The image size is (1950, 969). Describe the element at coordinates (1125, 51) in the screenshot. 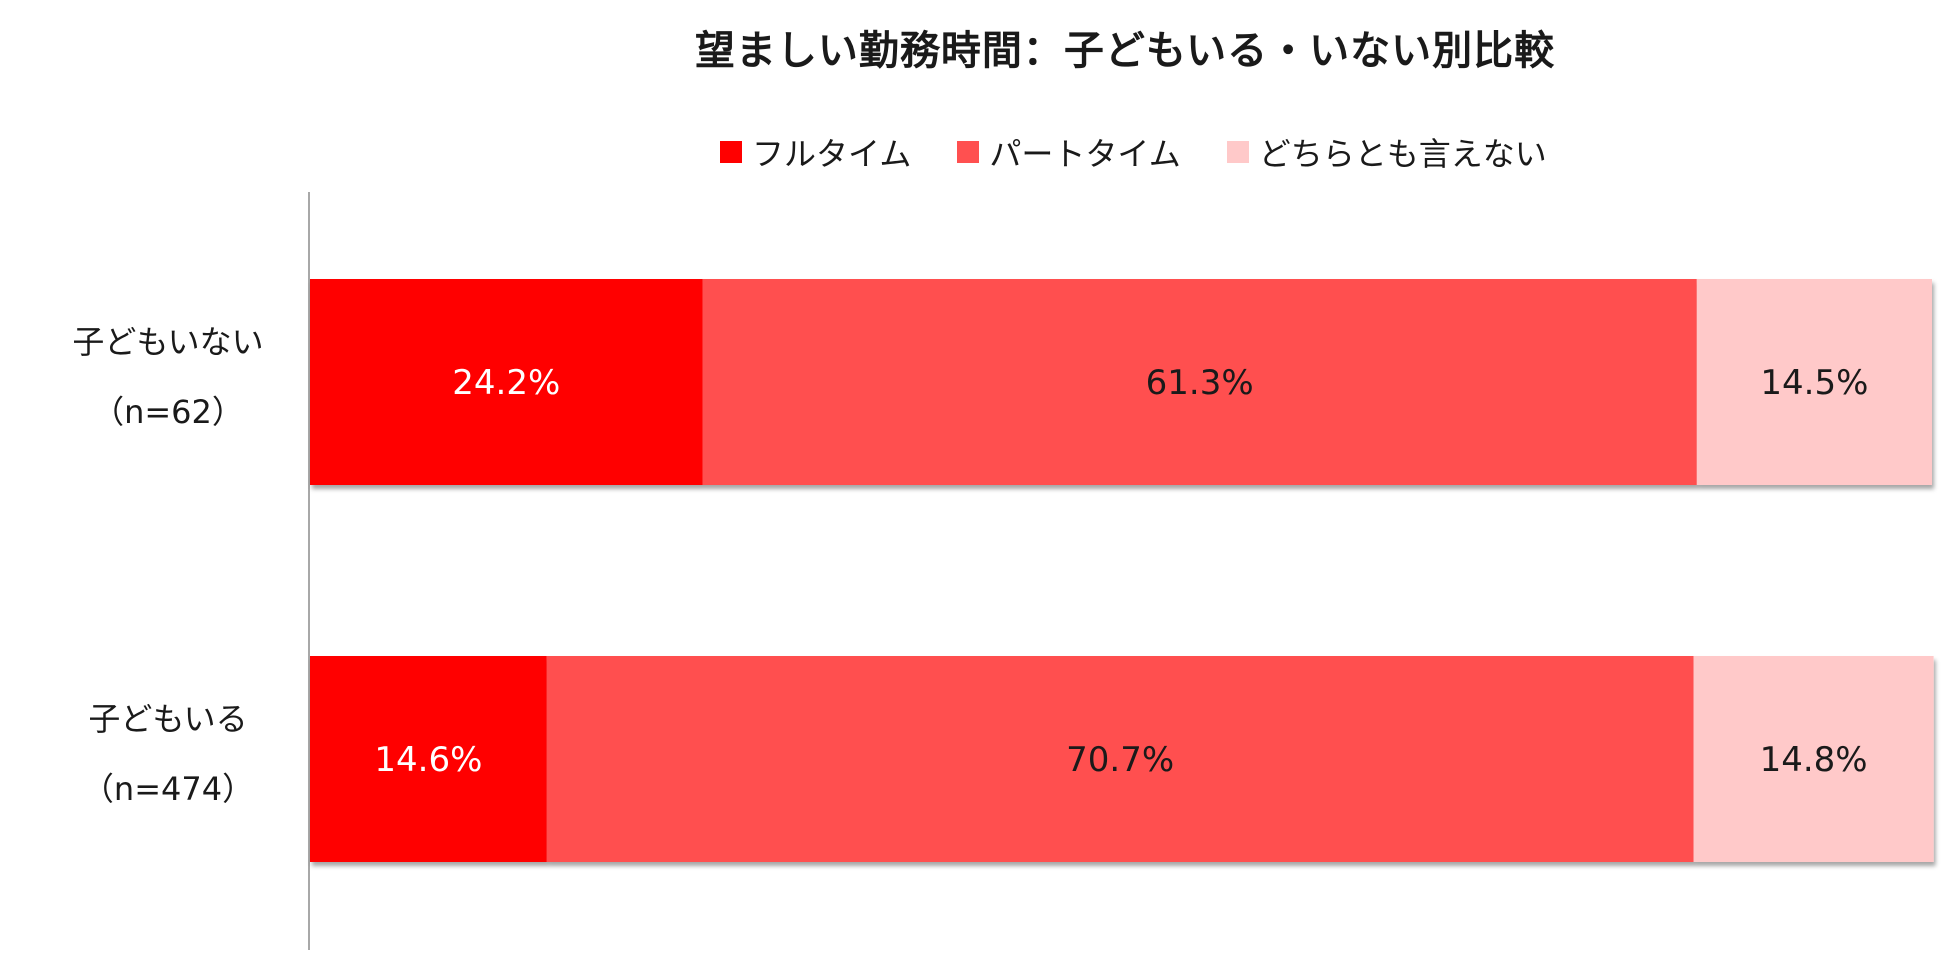

I see `chart-title: 望ましい勤務時間：子どもいる・いない別比較` at that location.